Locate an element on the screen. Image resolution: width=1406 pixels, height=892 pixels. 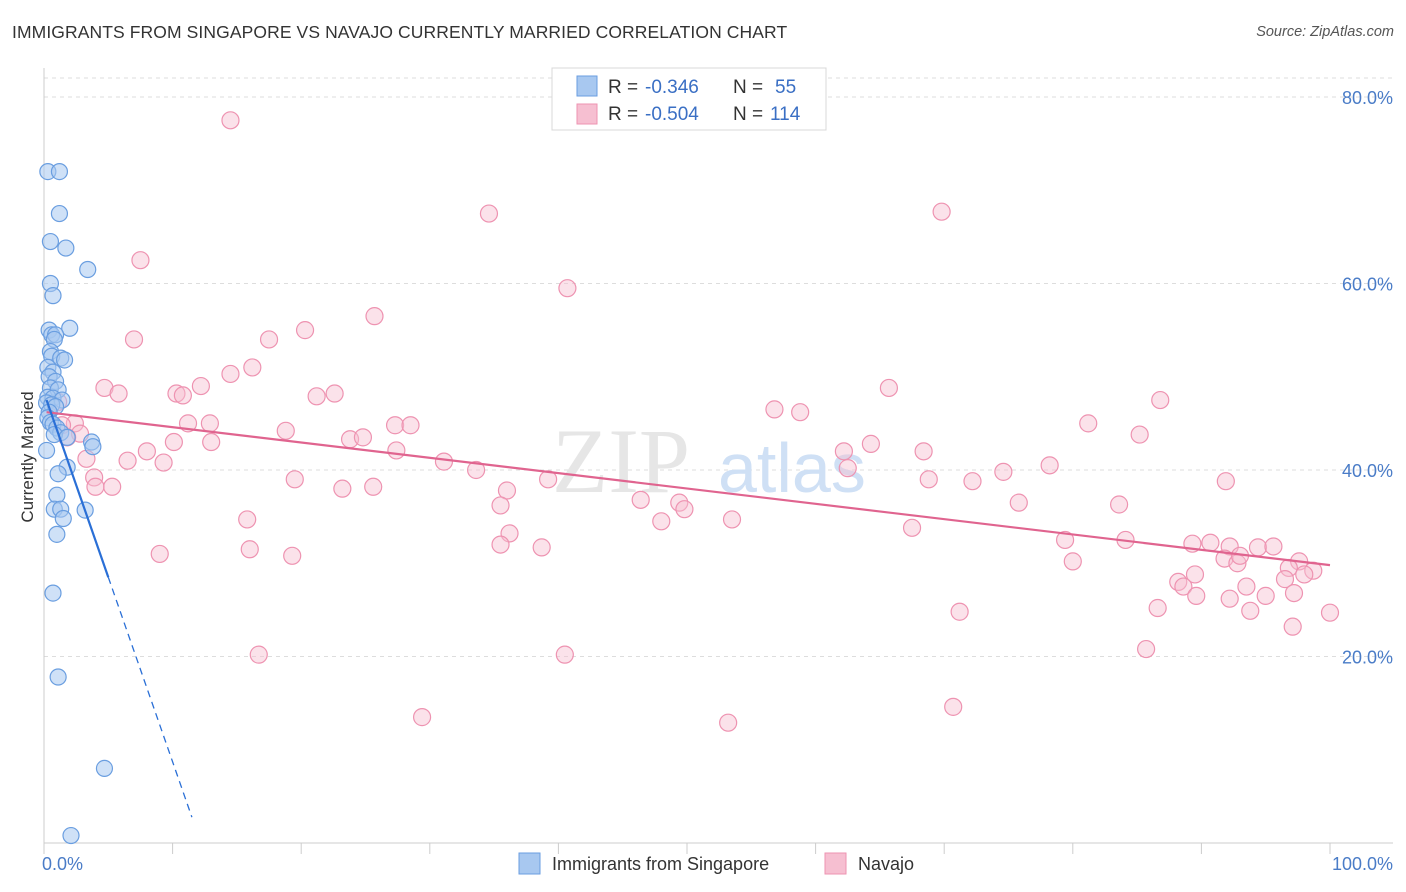
singapore-trend-line is located at coordinates (77, 488).